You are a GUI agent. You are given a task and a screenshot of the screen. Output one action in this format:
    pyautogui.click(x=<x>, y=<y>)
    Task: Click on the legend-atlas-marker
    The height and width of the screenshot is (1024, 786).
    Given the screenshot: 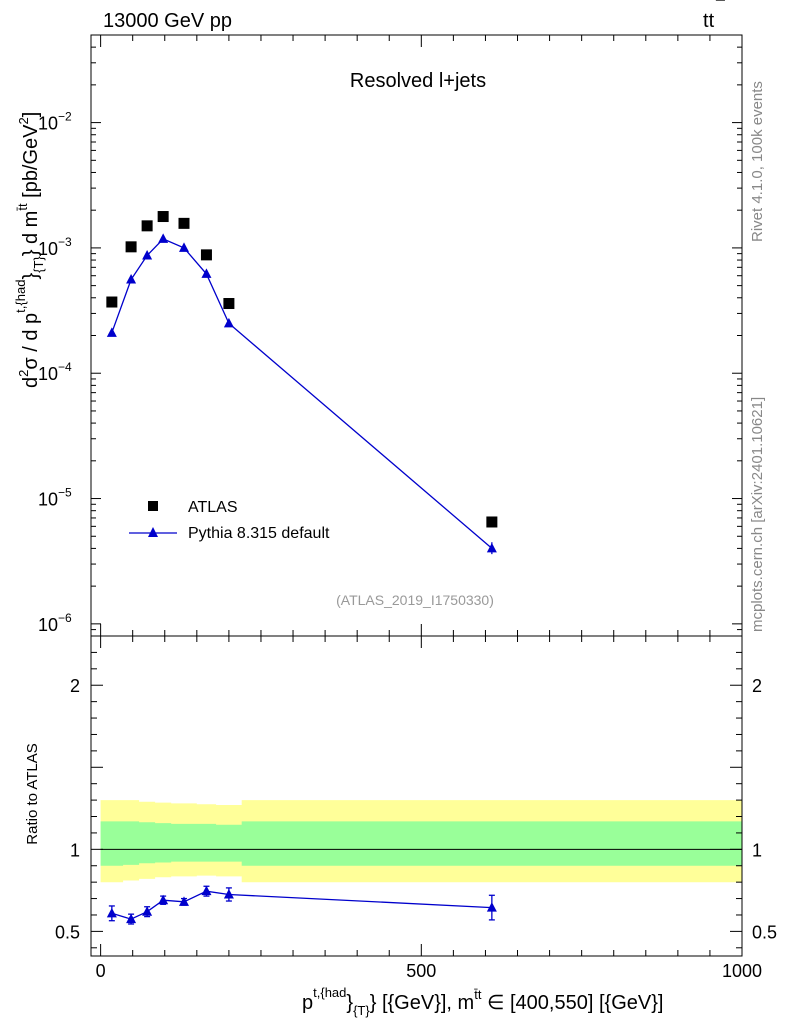 What is the action you would take?
    pyautogui.click(x=153, y=506)
    